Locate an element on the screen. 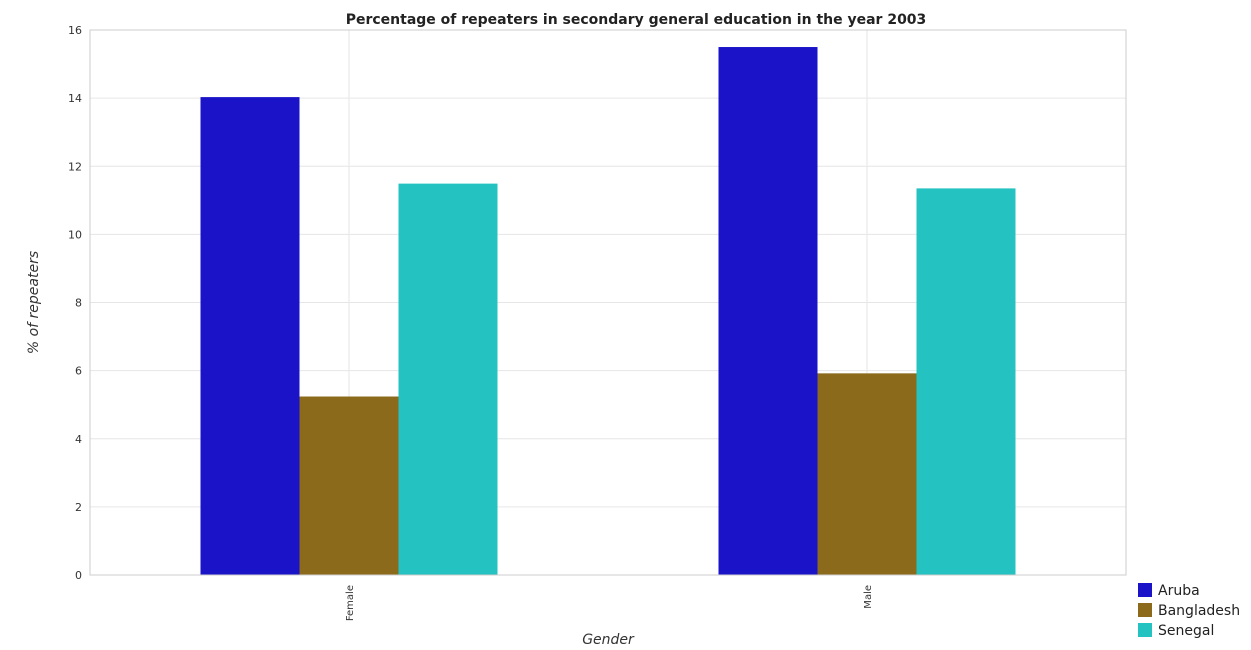 Image resolution: width=1251 pixels, height=650 pixels. y-tick-label: 2 is located at coordinates (78, 507).